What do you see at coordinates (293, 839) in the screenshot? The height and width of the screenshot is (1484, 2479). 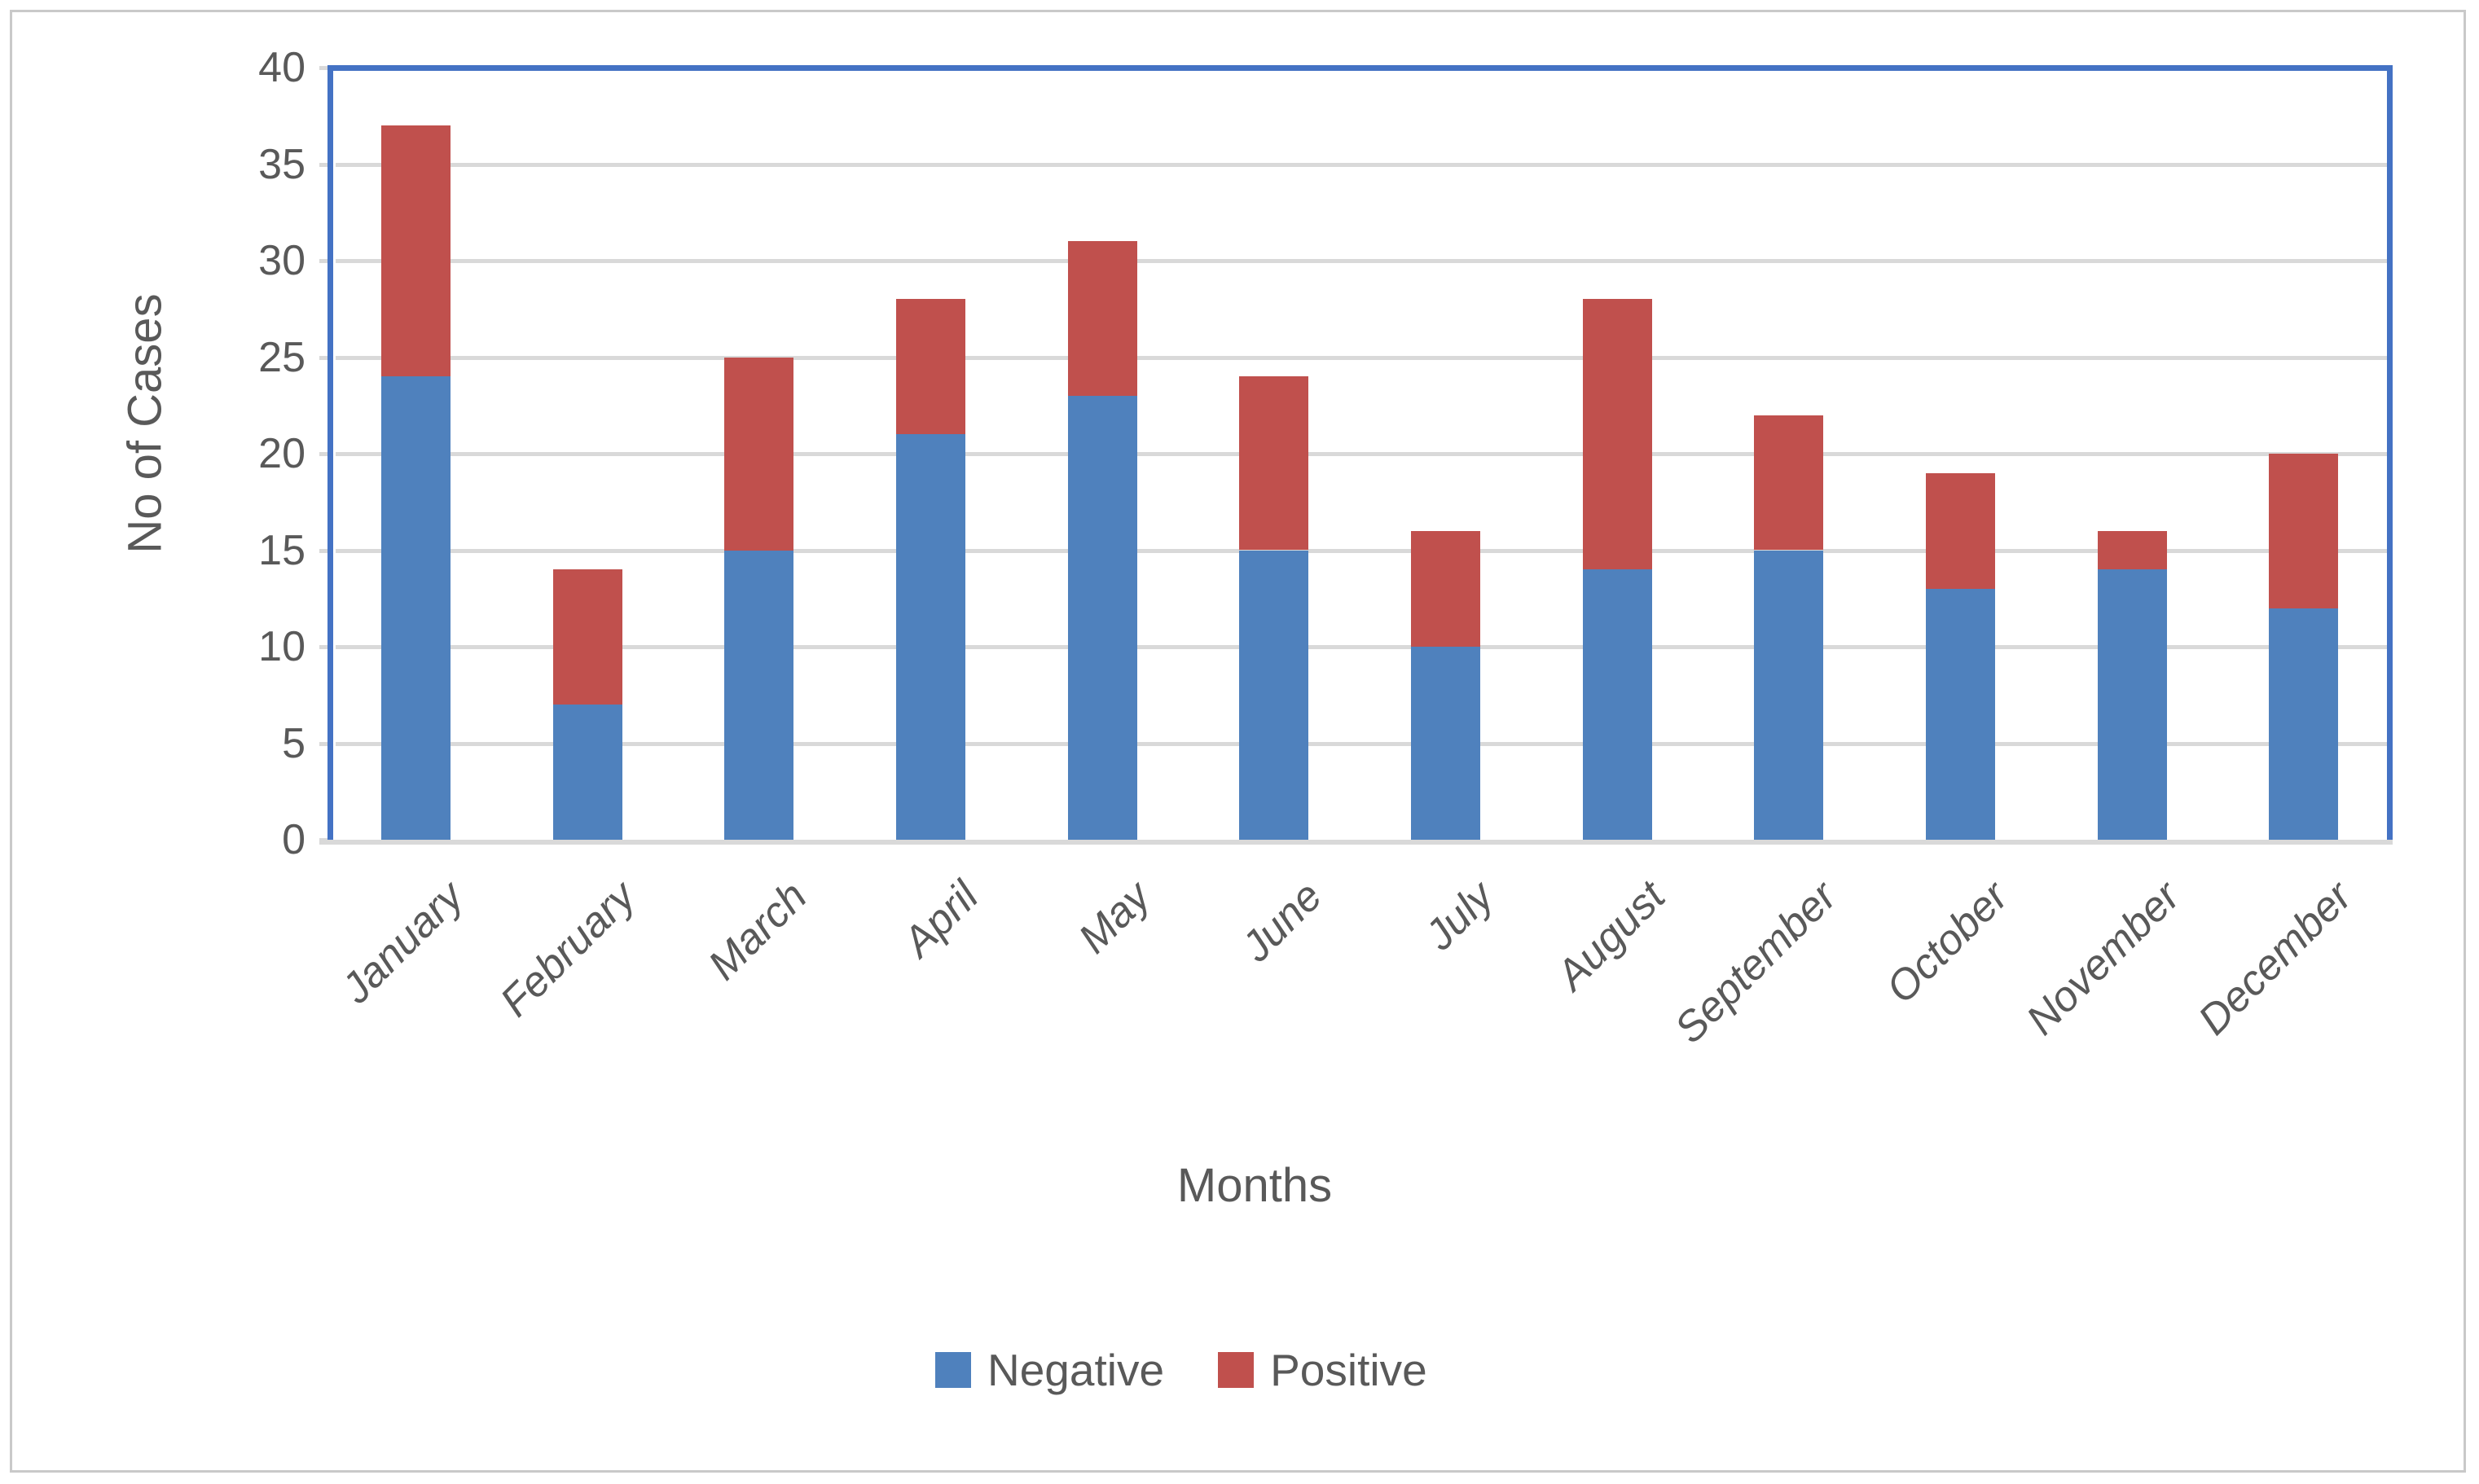 I see `y-tick-label: 0` at bounding box center [293, 839].